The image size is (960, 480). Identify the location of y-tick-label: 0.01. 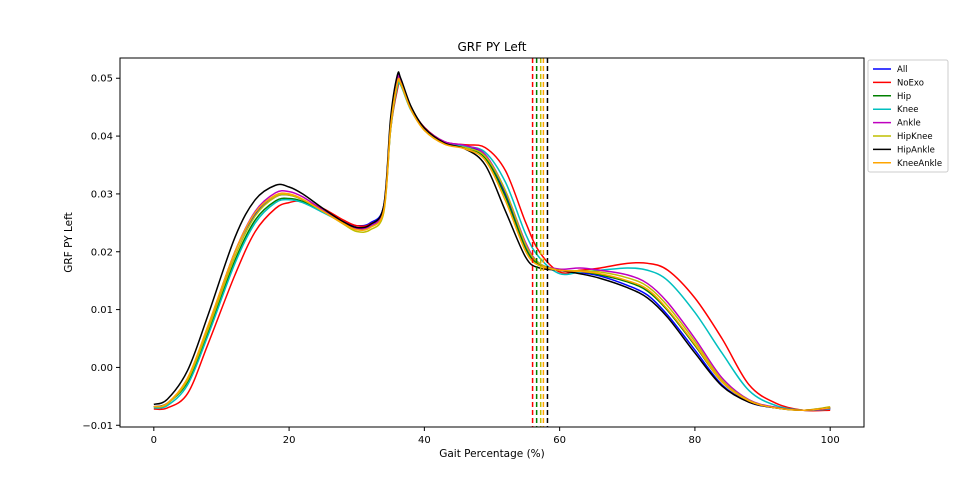
(102, 310).